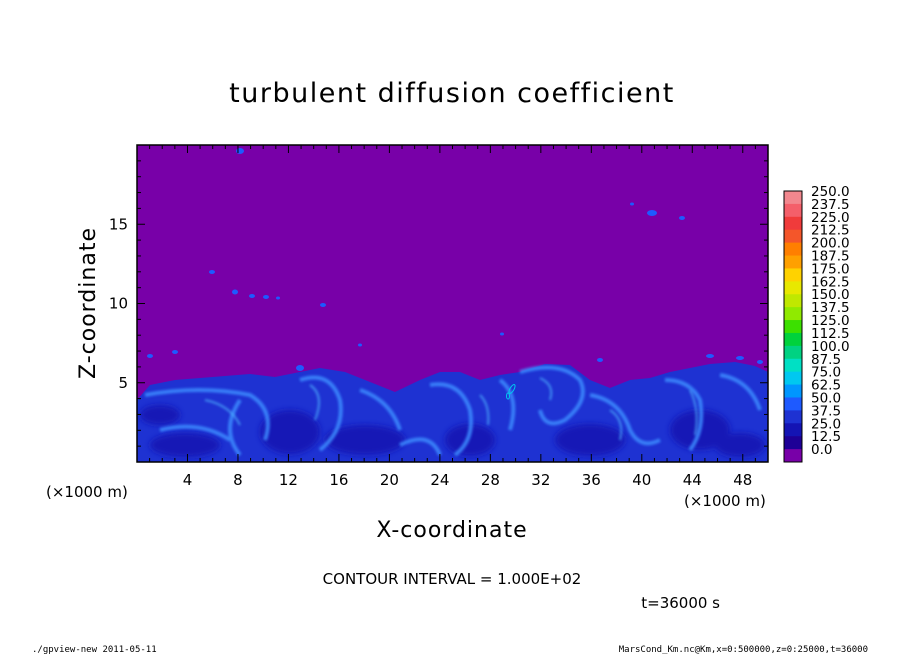 Image resolution: width=904 pixels, height=654 pixels. Describe the element at coordinates (821, 450) in the screenshot. I see `colorbar-level-label: 0.0` at that location.